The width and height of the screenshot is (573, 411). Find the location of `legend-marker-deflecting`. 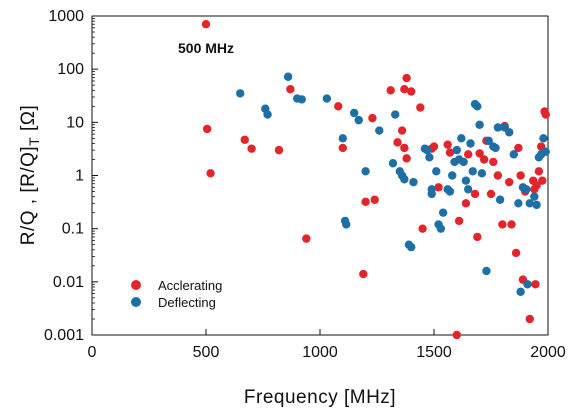

legend-marker-deflecting is located at coordinates (136, 302).